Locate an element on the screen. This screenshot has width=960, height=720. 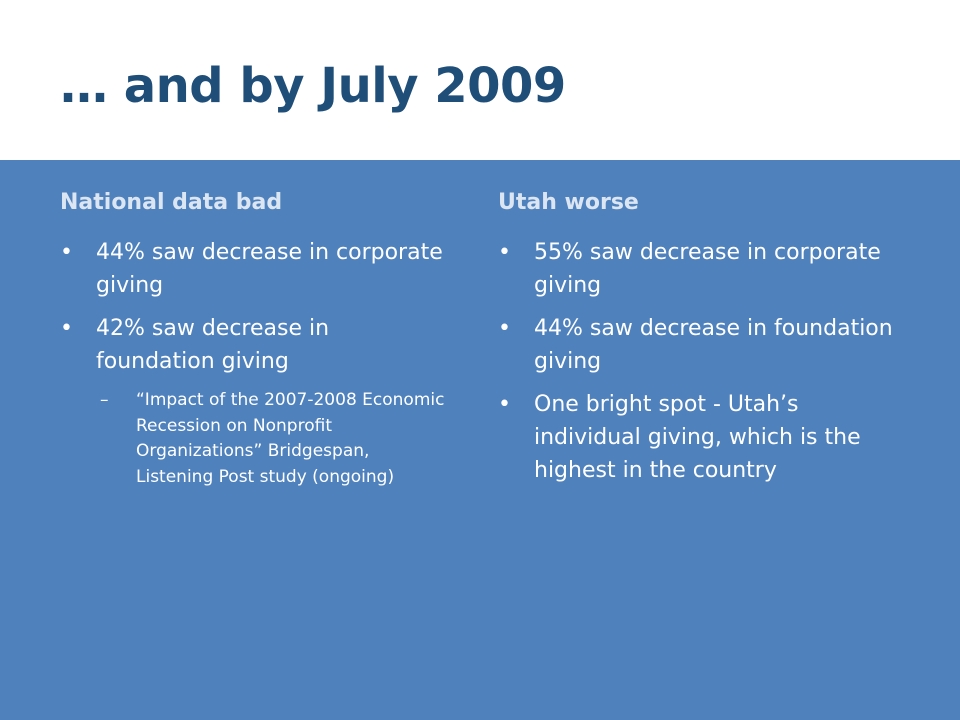
right-bullet-item: • 55% saw decrease in corporate giving is located at coordinates (698, 269).